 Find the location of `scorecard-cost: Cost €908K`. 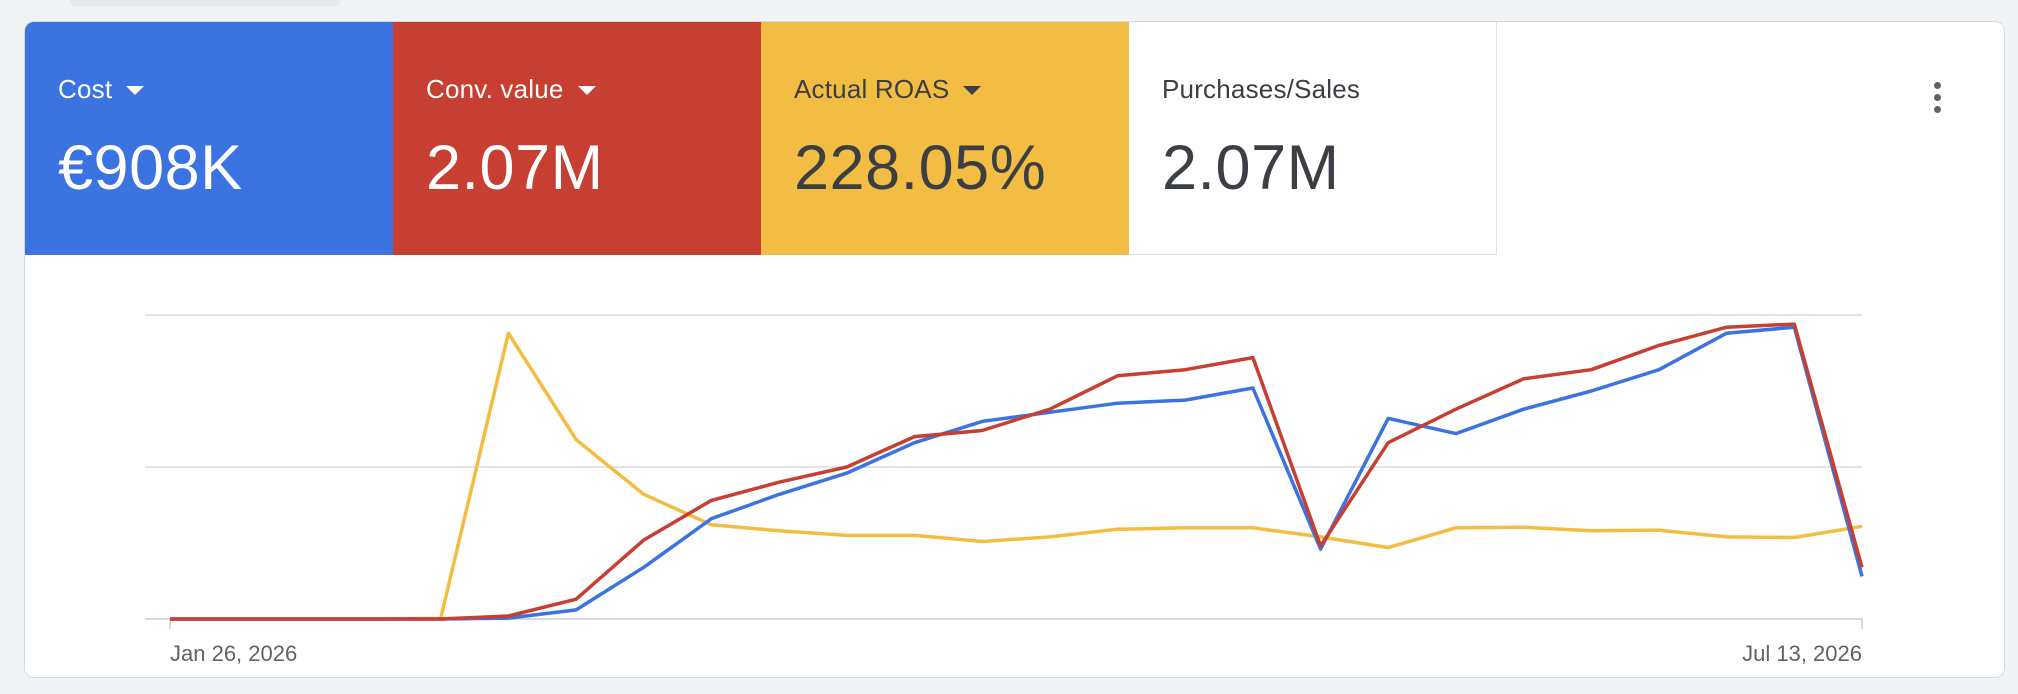

scorecard-cost: Cost €908K is located at coordinates (209, 138).